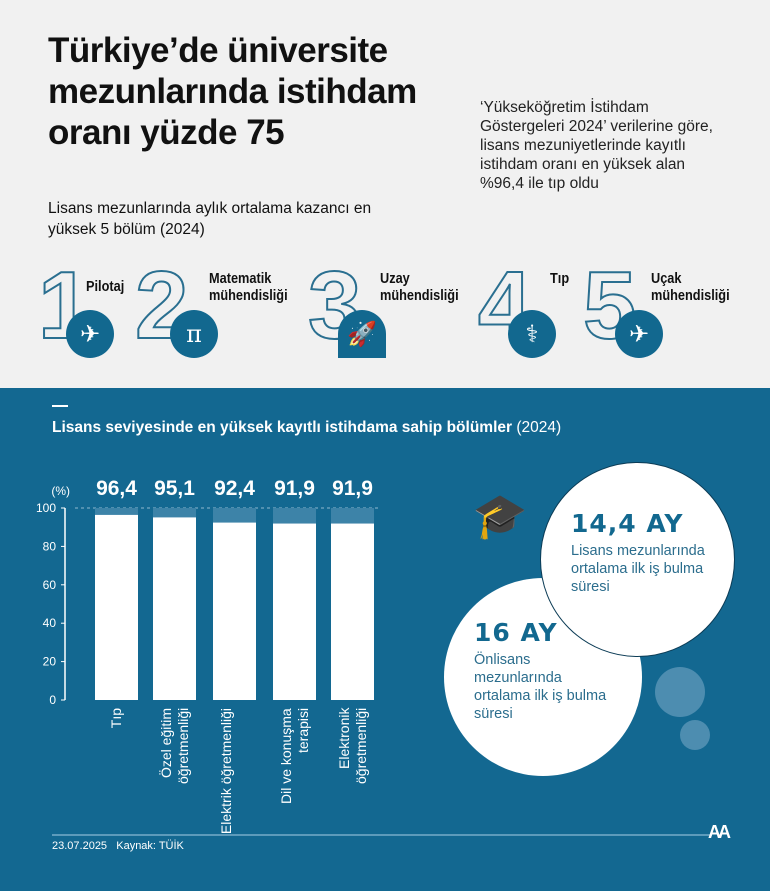 This screenshot has height=891, width=770. Describe the element at coordinates (527, 307) in the screenshot. I see `rank-item-4: 4 Tıp ⚕` at that location.